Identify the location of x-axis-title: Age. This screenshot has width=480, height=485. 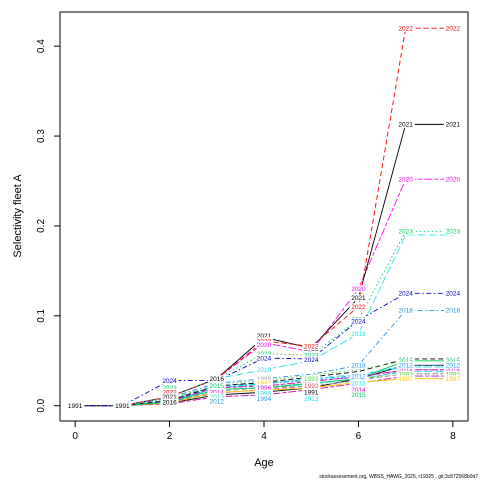
(264, 463).